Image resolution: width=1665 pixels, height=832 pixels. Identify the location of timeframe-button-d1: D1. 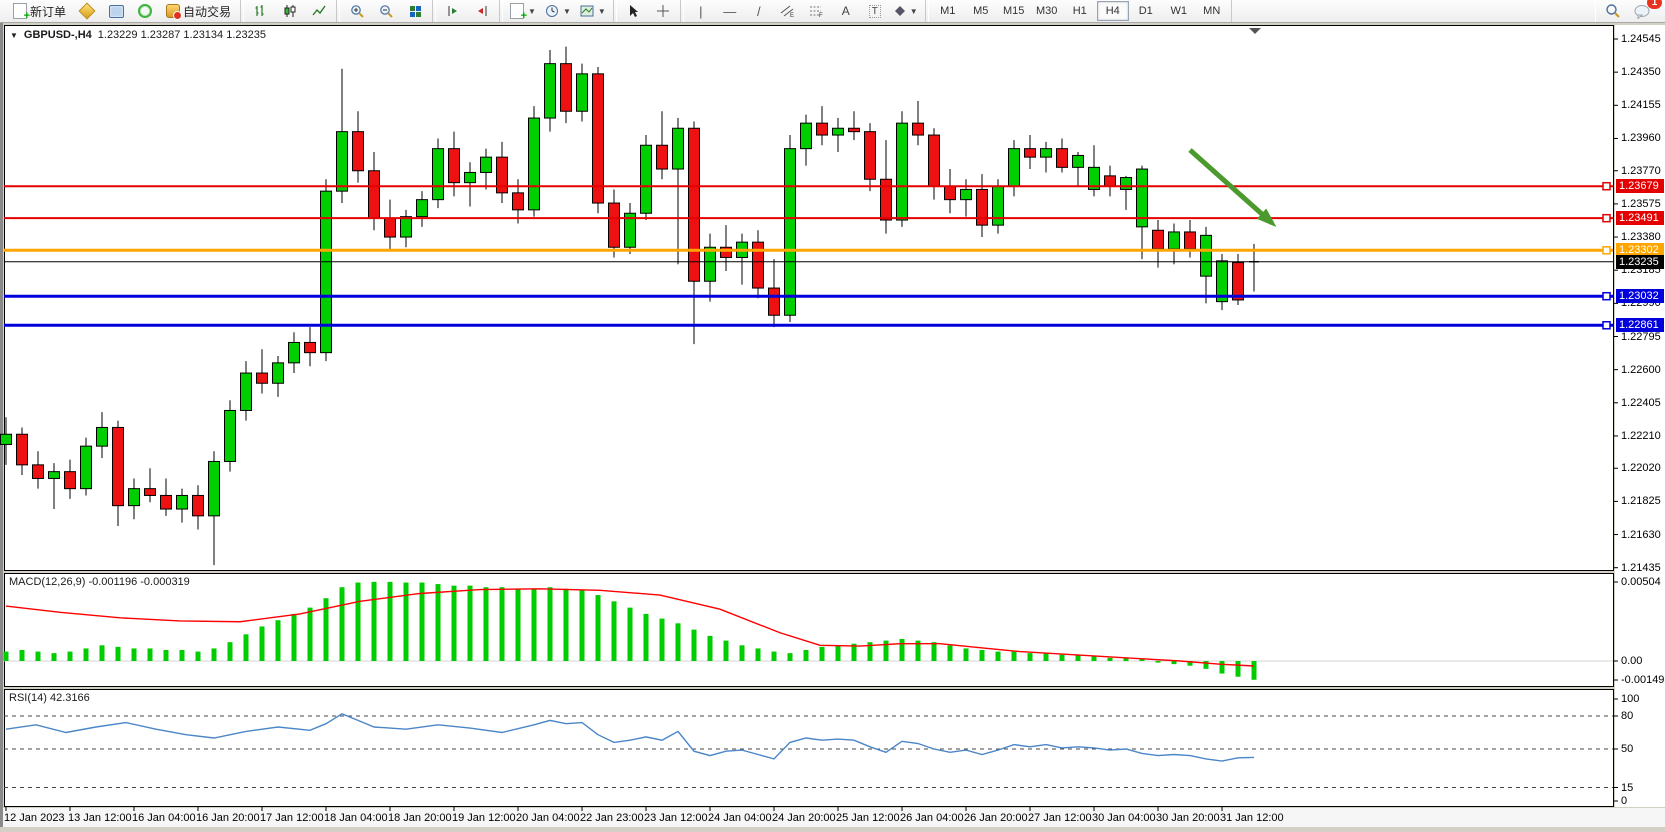
(1145, 11).